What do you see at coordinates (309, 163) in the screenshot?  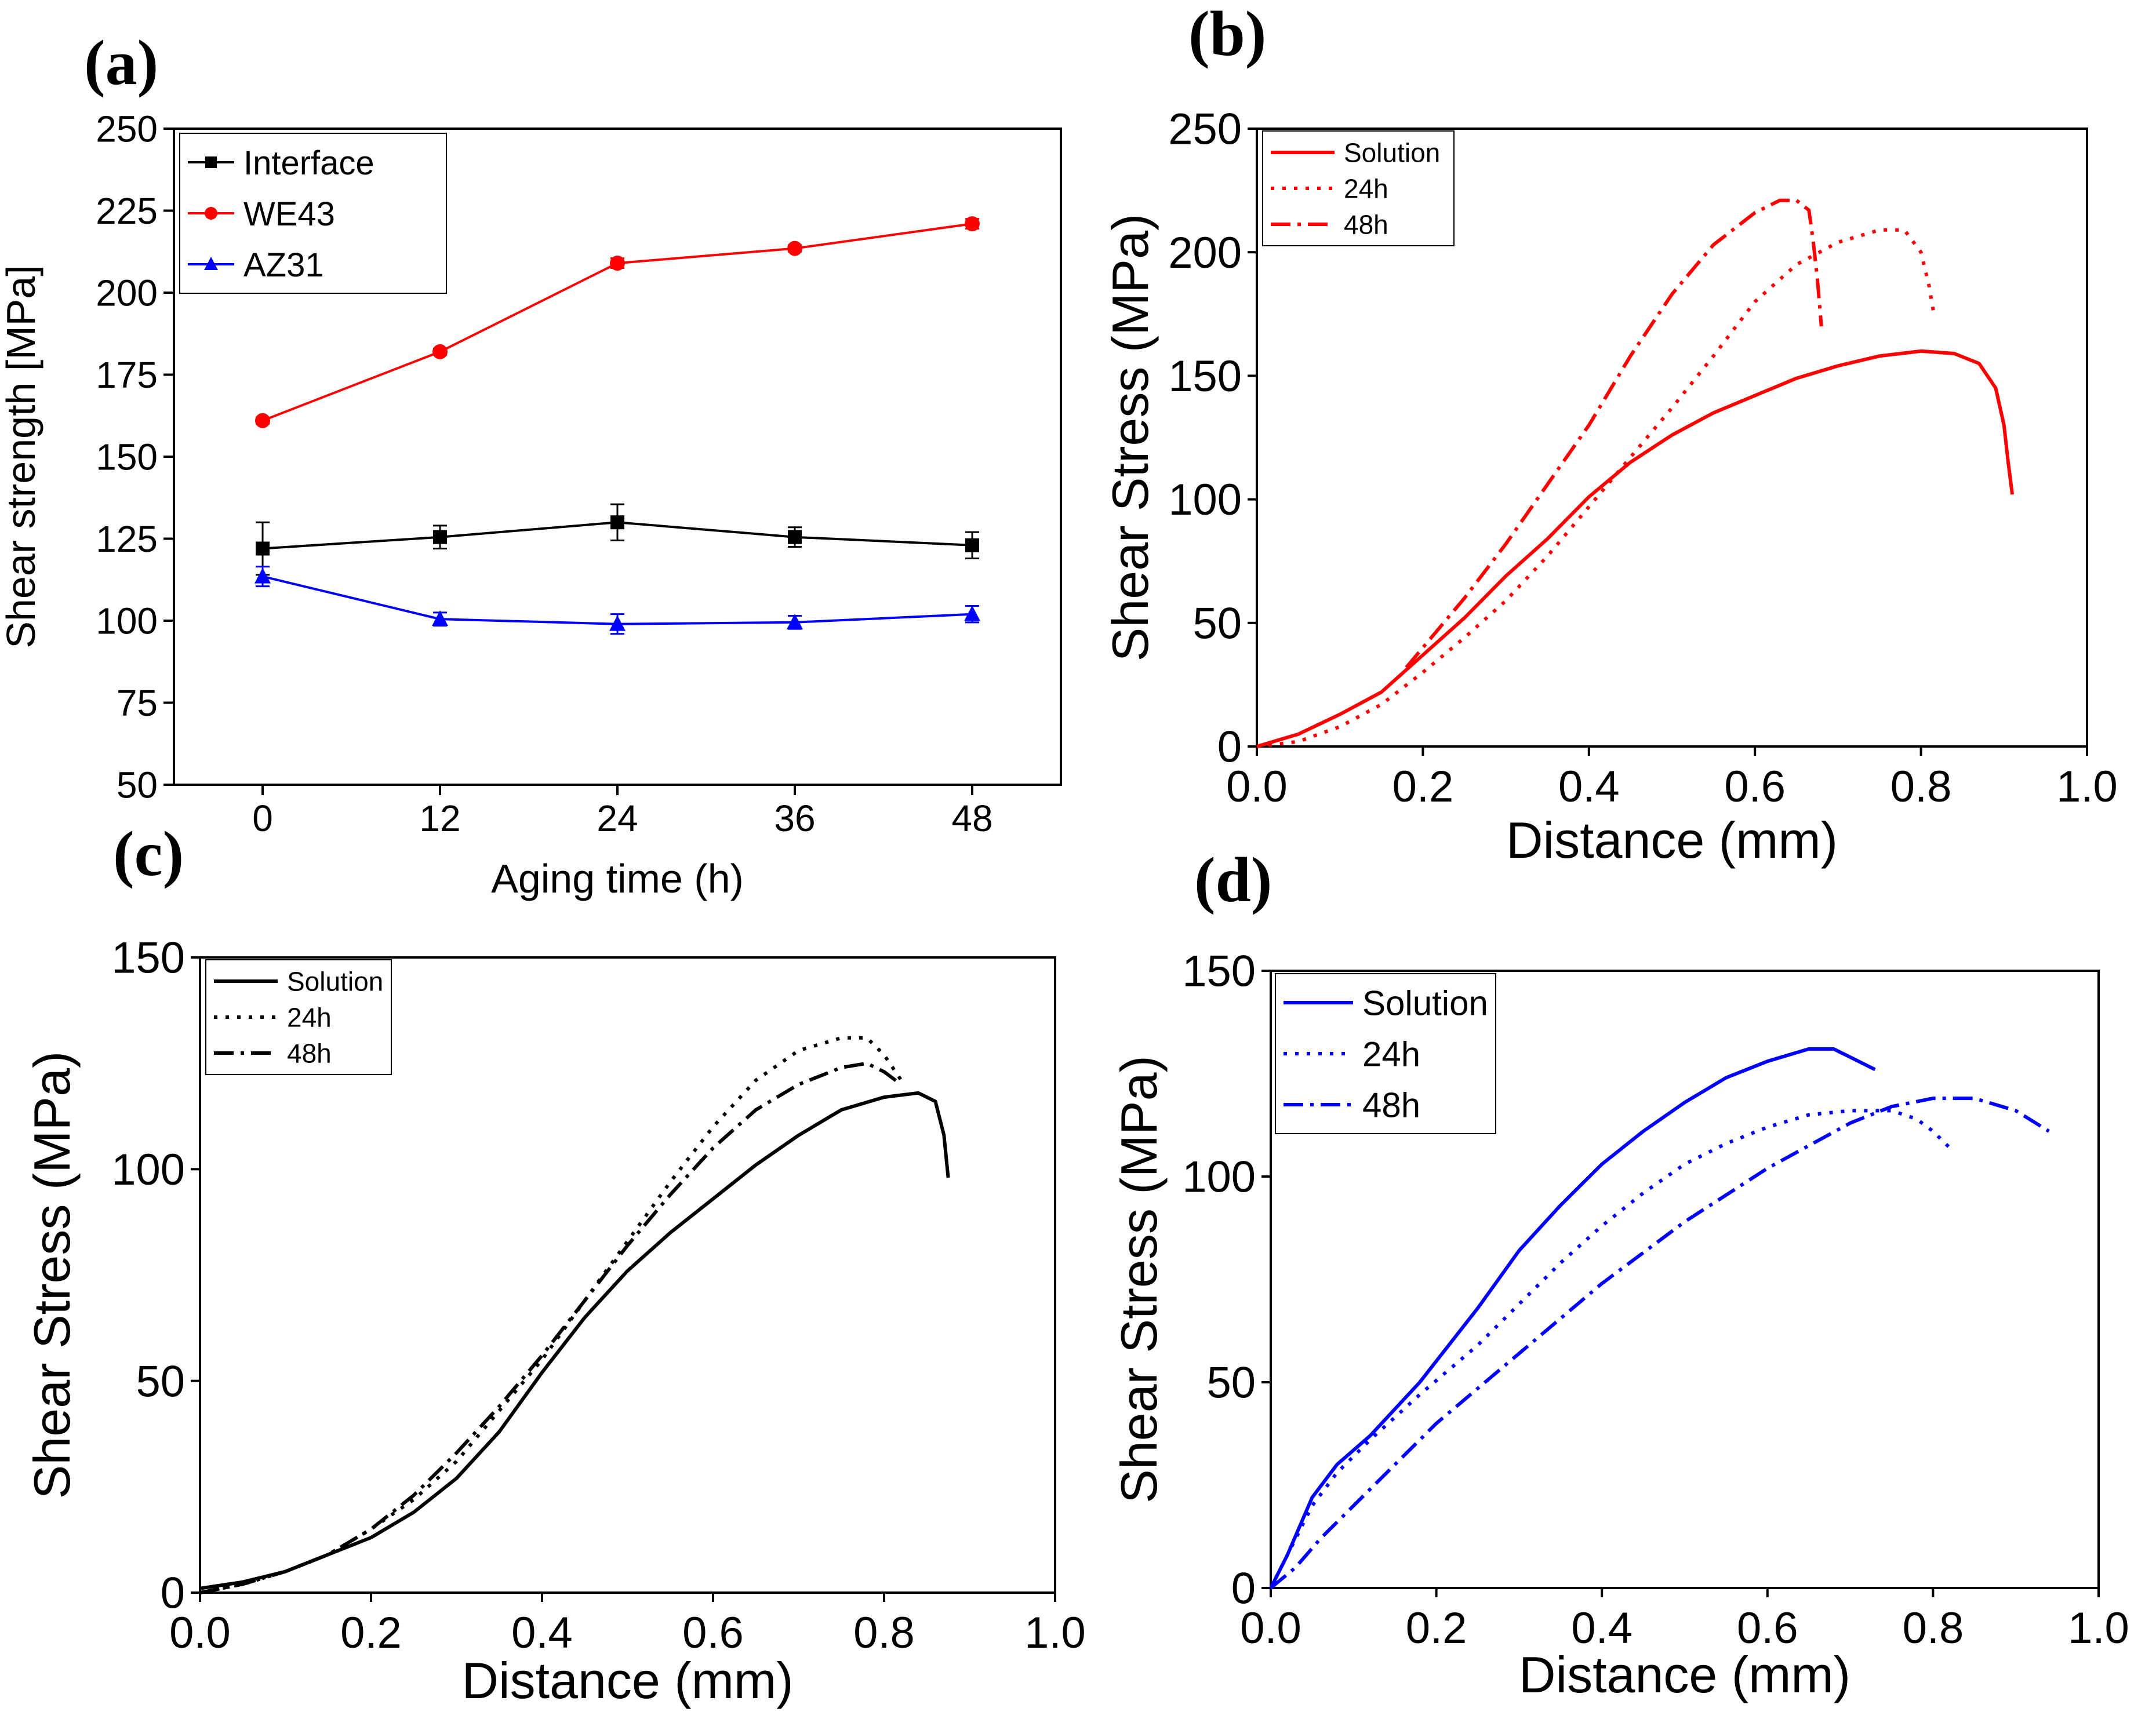 I see `legend-label: Interface` at bounding box center [309, 163].